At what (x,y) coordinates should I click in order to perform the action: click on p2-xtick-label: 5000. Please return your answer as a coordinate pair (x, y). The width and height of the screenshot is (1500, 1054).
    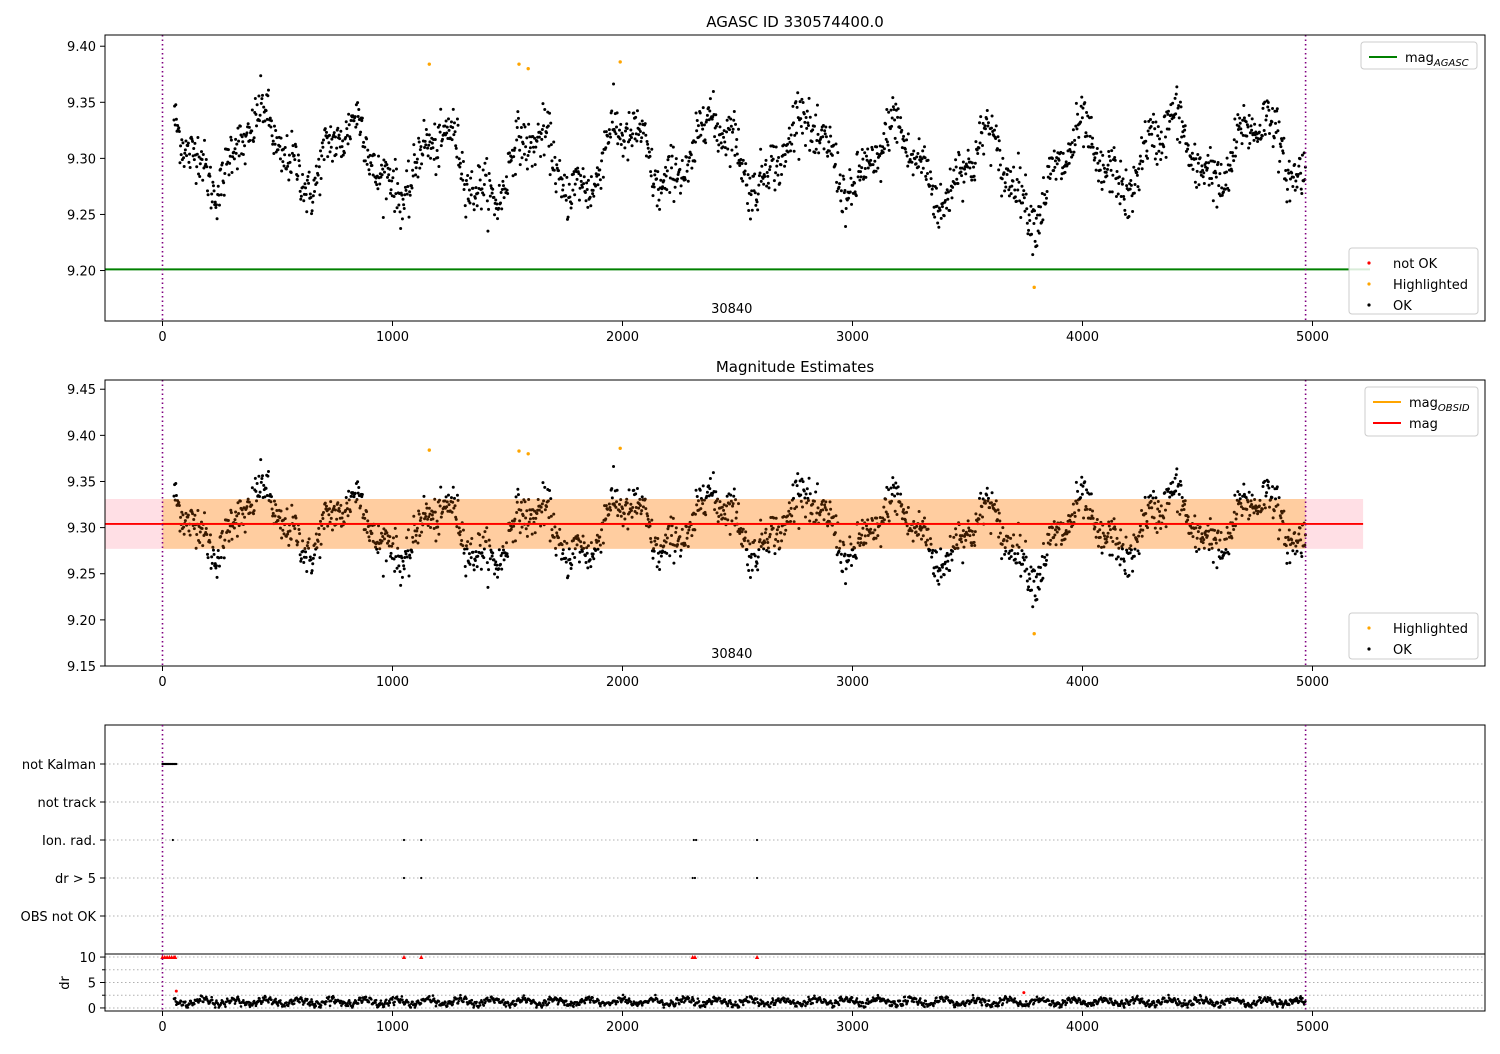
    Looking at the image, I should click on (1312, 682).